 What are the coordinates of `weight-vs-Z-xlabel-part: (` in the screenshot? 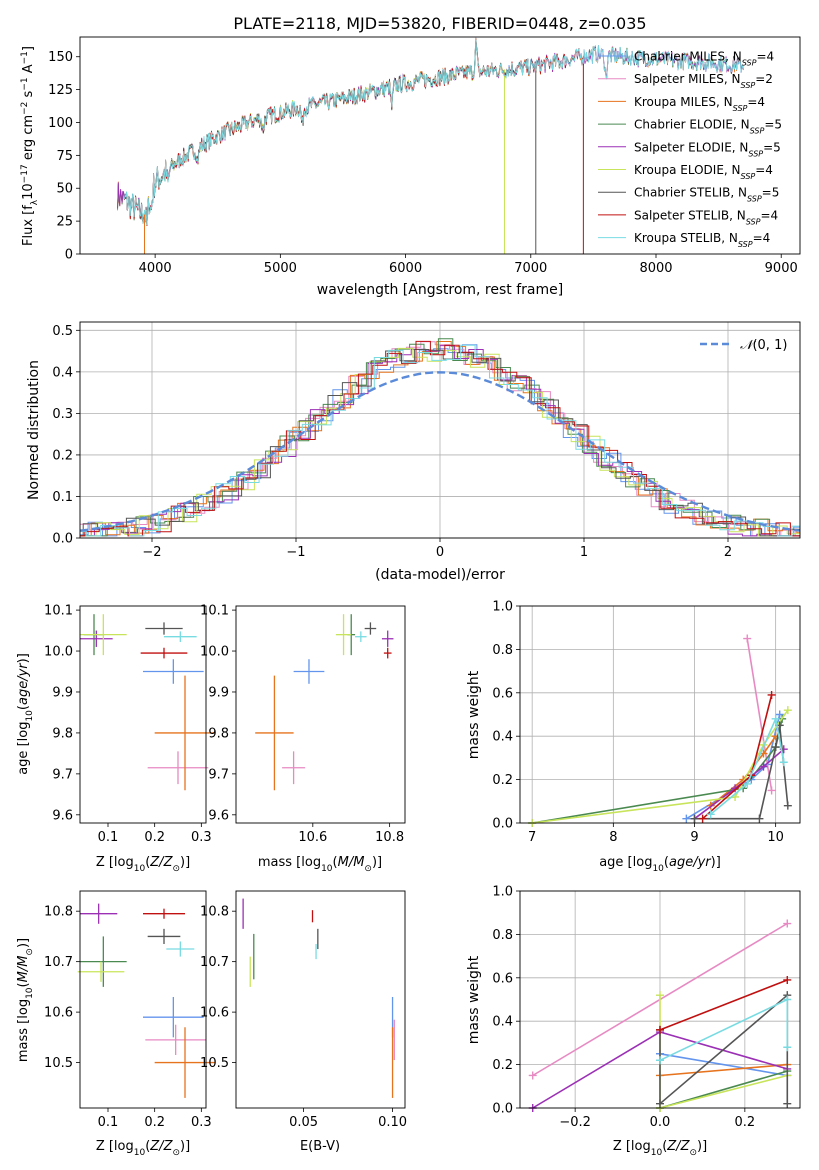 It's located at (664, 1146).